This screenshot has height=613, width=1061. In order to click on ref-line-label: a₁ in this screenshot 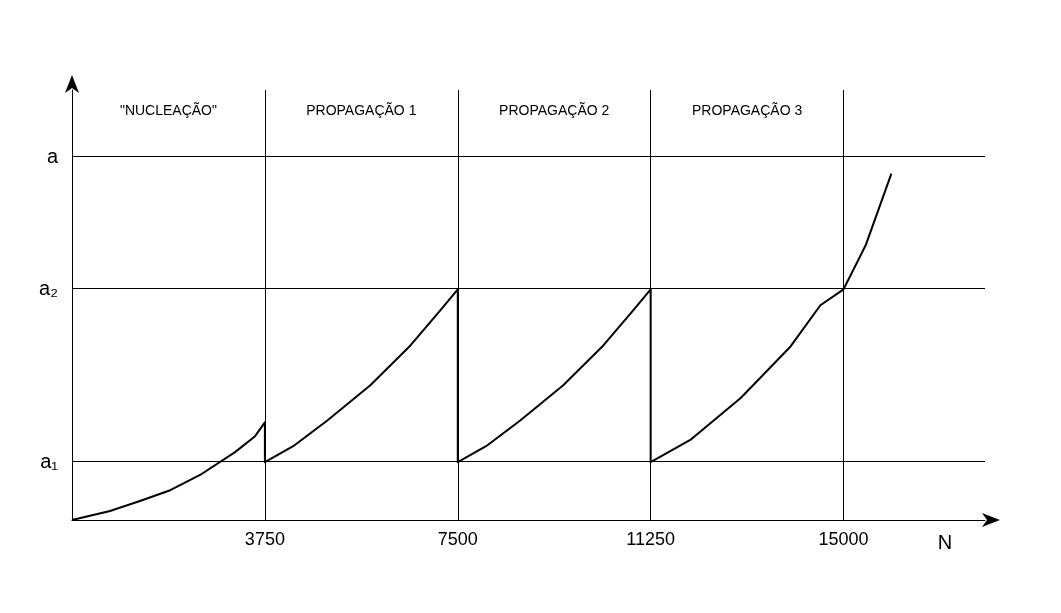, I will do `click(49, 461)`.